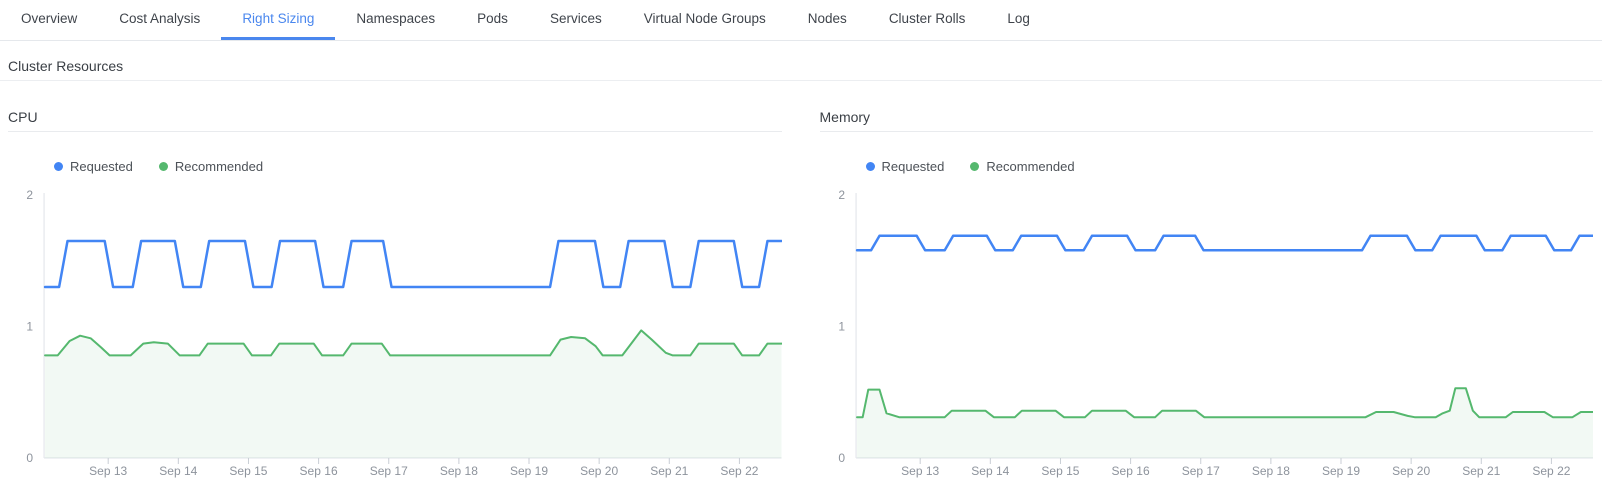 The width and height of the screenshot is (1602, 488). Describe the element at coordinates (704, 18) in the screenshot. I see `tab-virtual-node-groups: Virtual Node Groups` at that location.